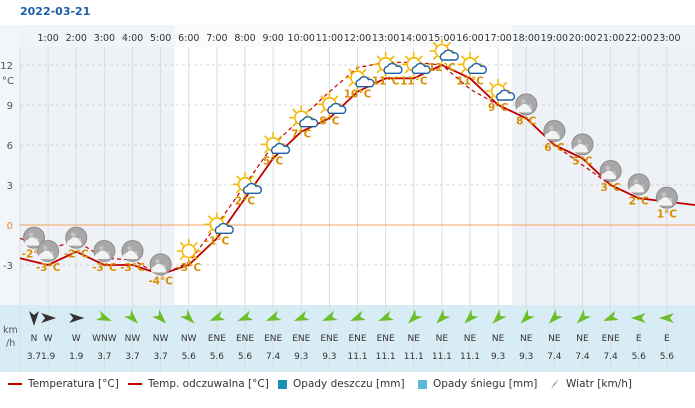 This screenshot has width=695, height=408. Describe the element at coordinates (10, 165) in the screenshot. I see `axis-band` at that location.